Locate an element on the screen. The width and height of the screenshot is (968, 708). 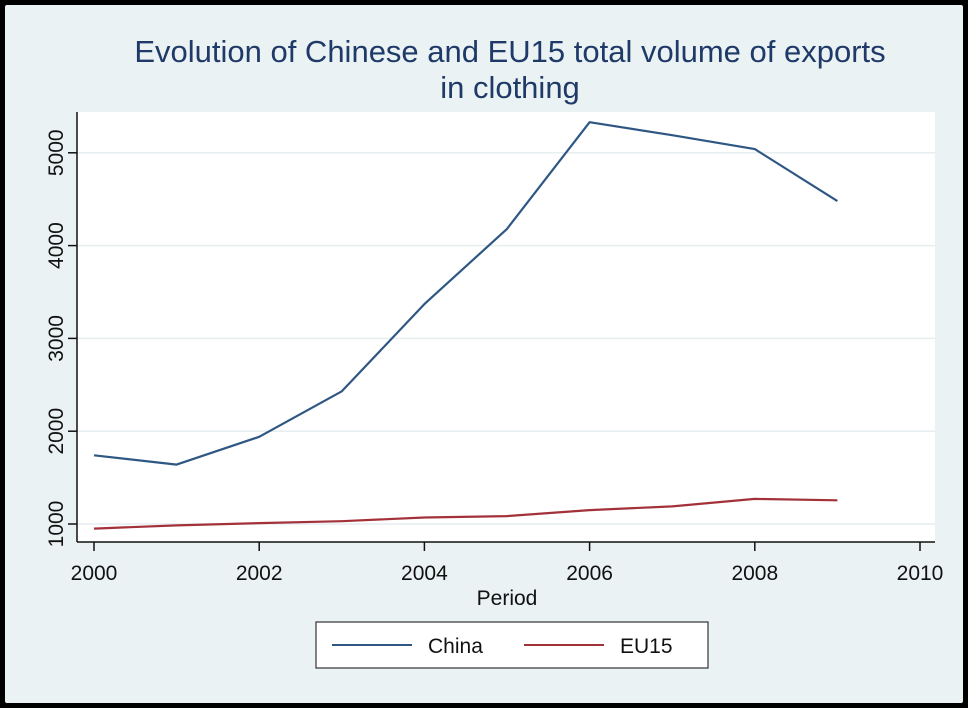
y-tick-label: 3000 is located at coordinates (56, 338).